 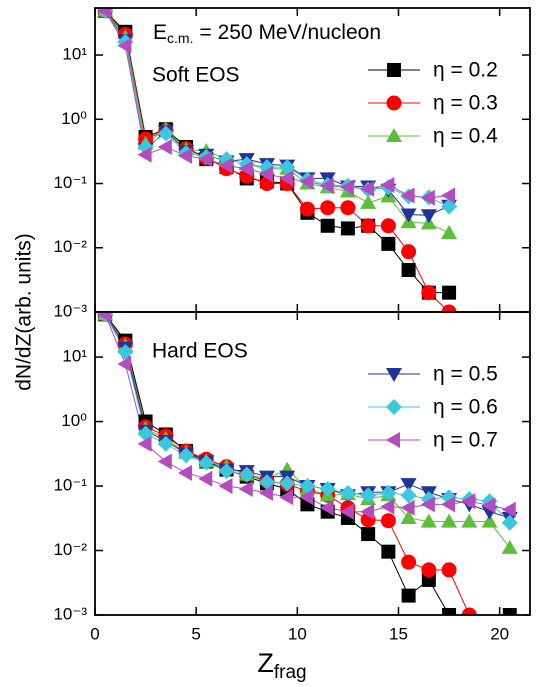 I want to click on legend-label: η = 0.5, so click(x=465, y=374).